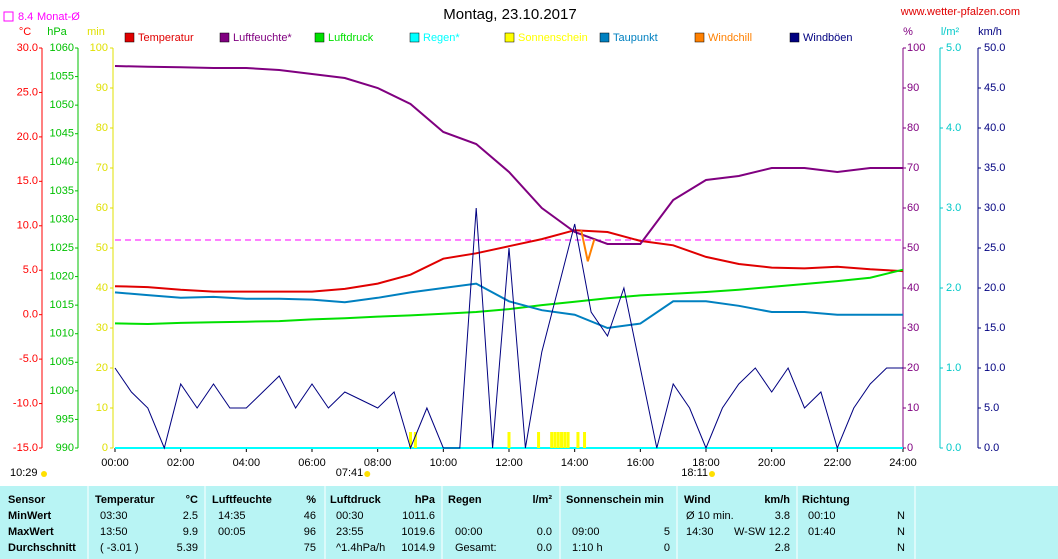  I want to click on y-axis-unit: l/m², so click(950, 32).